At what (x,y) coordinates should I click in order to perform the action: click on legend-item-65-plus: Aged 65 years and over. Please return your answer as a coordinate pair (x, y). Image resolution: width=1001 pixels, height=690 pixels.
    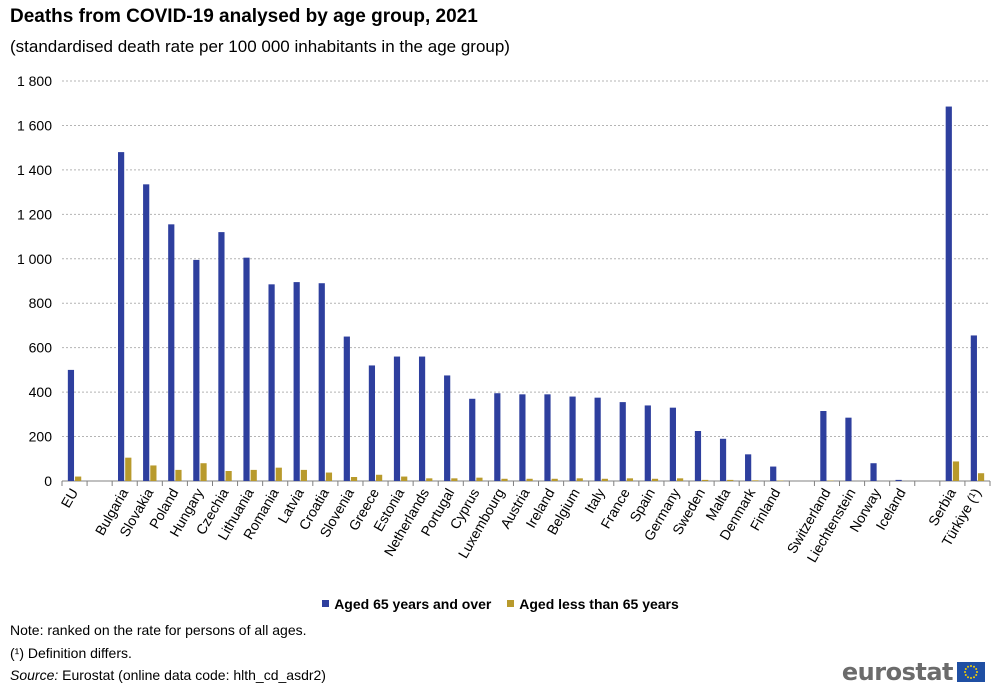
    Looking at the image, I should click on (406, 604).